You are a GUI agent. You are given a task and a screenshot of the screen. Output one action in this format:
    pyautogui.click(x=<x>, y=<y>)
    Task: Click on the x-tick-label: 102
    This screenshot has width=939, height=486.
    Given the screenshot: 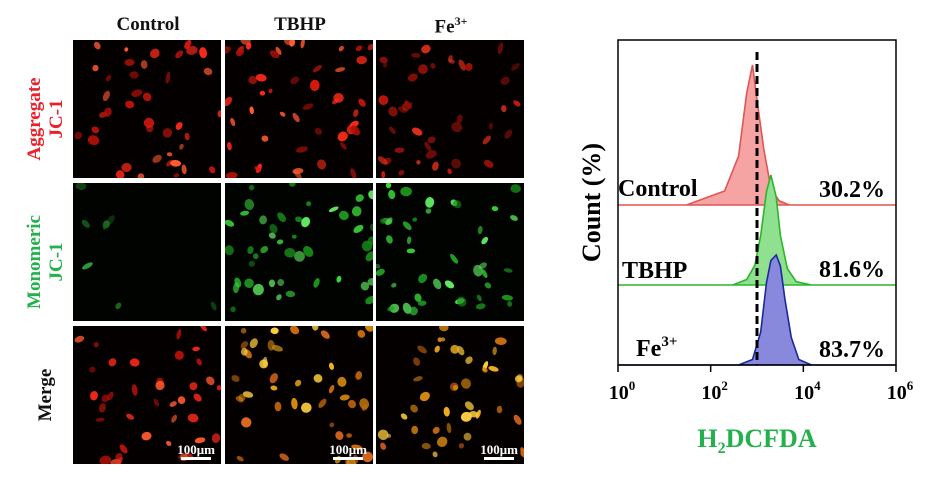 What is the action you would take?
    pyautogui.click(x=714, y=391)
    